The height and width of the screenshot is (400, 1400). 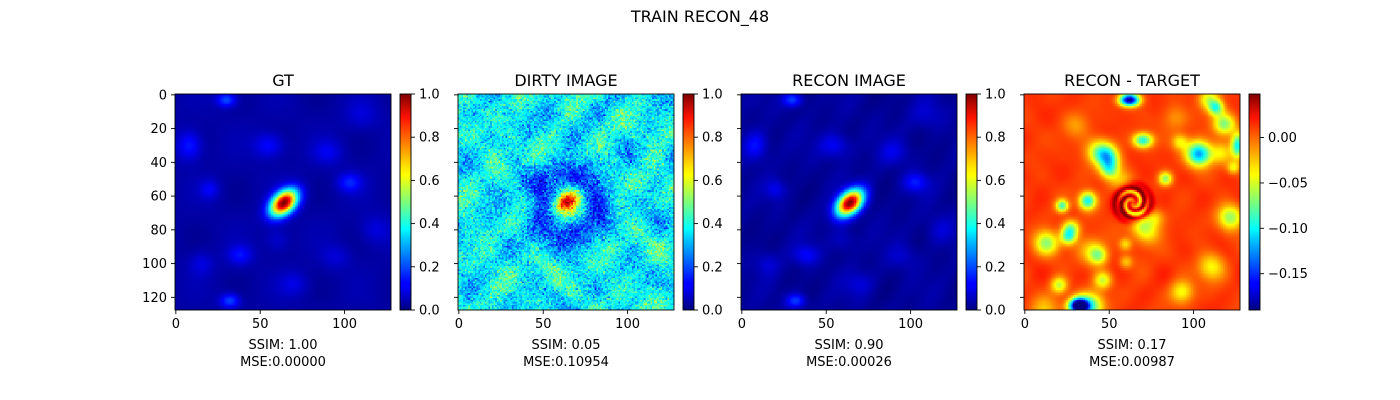 What do you see at coordinates (565, 80) in the screenshot?
I see `panel-title: DIRTY IMAGE` at bounding box center [565, 80].